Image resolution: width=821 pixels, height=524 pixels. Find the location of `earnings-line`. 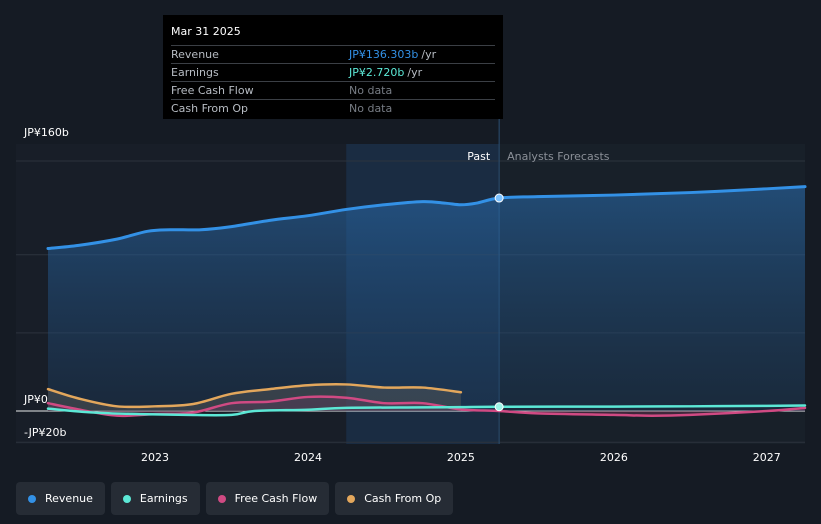

earnings-line is located at coordinates (426, 410).